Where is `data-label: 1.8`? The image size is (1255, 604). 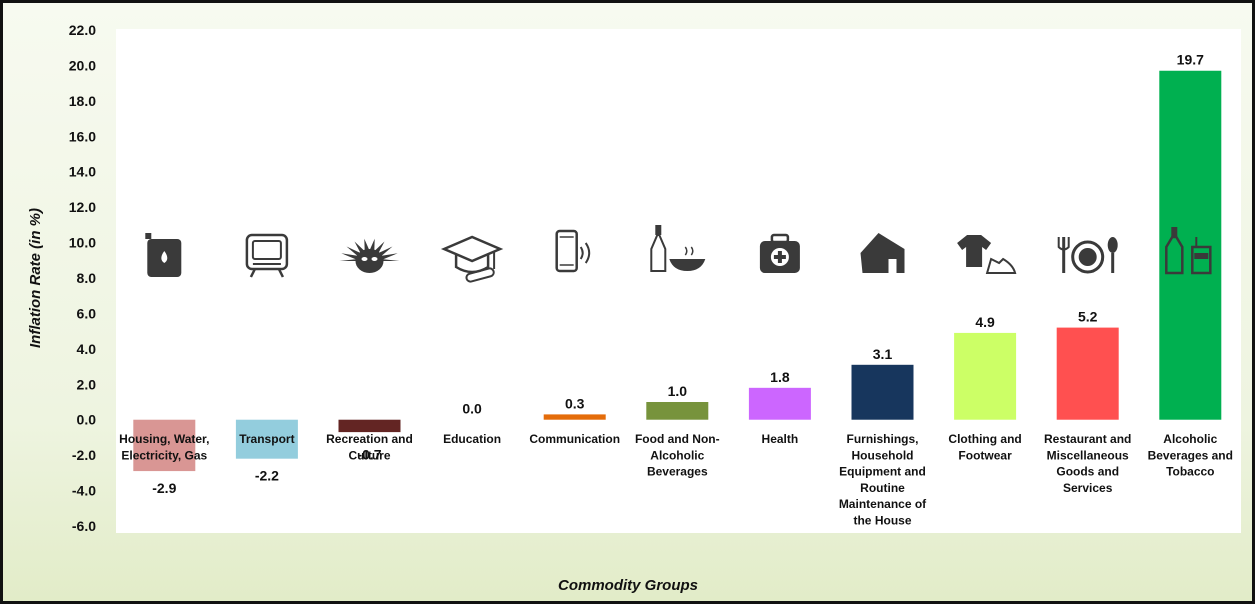 data-label: 1.8 is located at coordinates (780, 377).